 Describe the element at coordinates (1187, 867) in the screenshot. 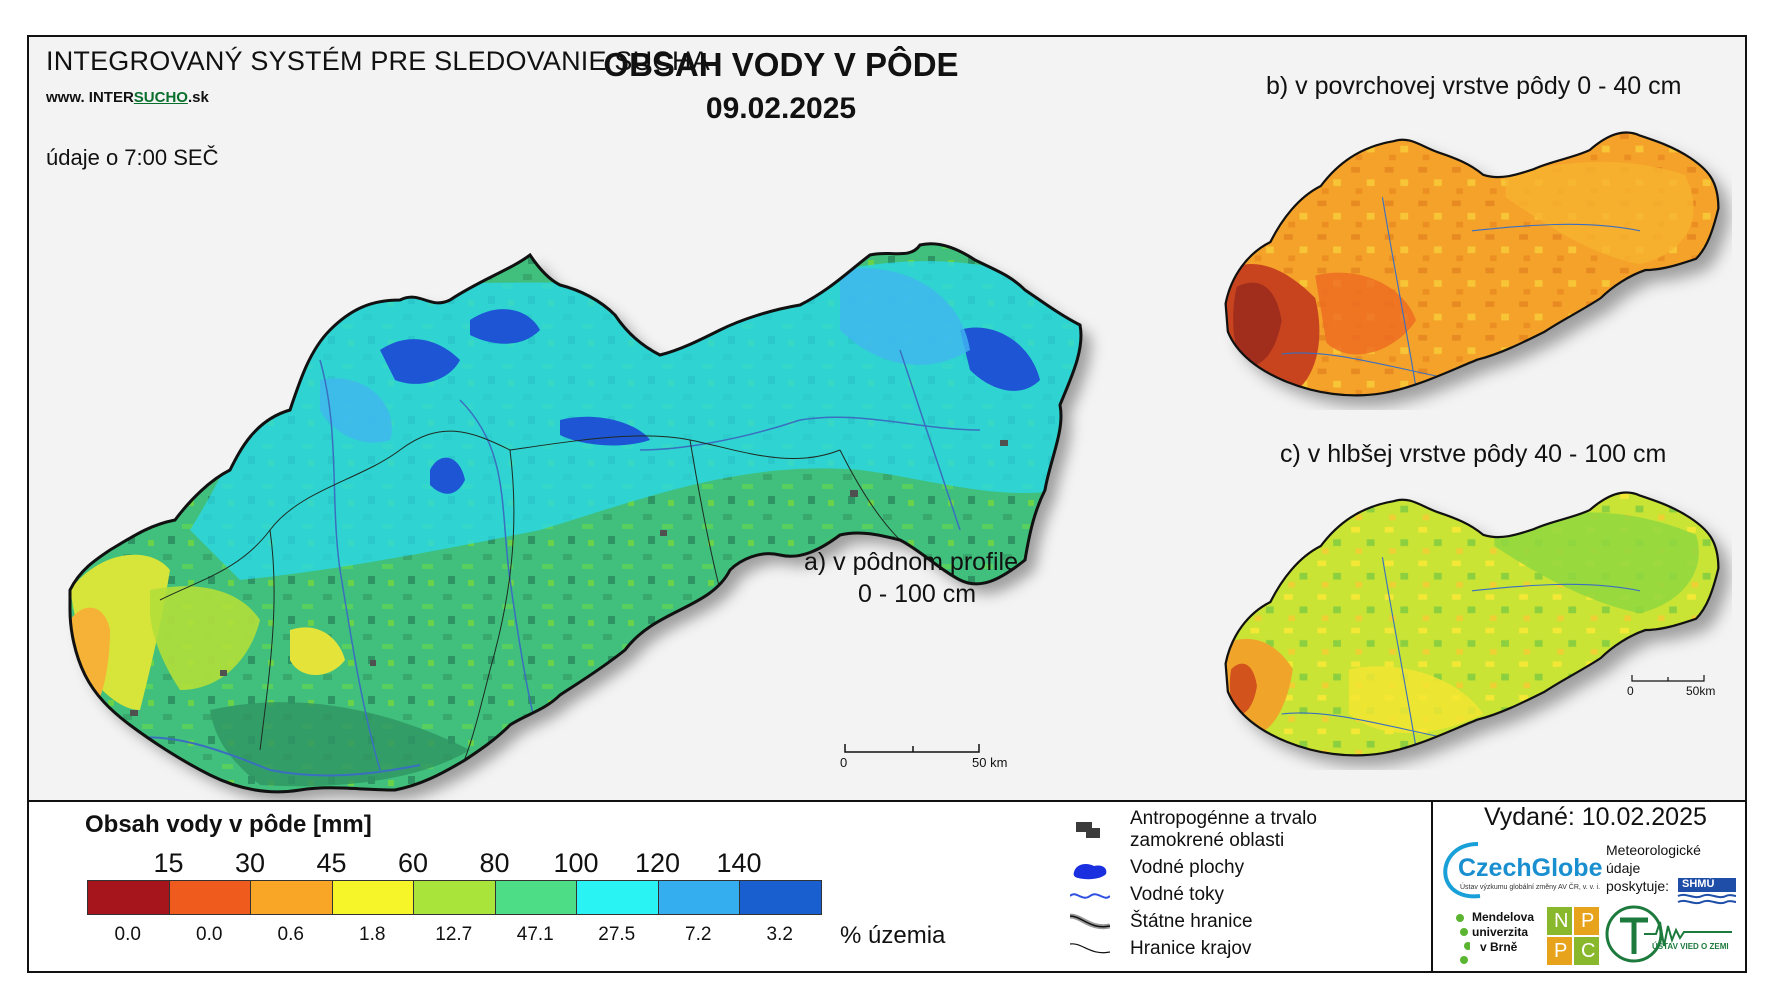

I see `key-water-bodies: Vodné plochy` at that location.